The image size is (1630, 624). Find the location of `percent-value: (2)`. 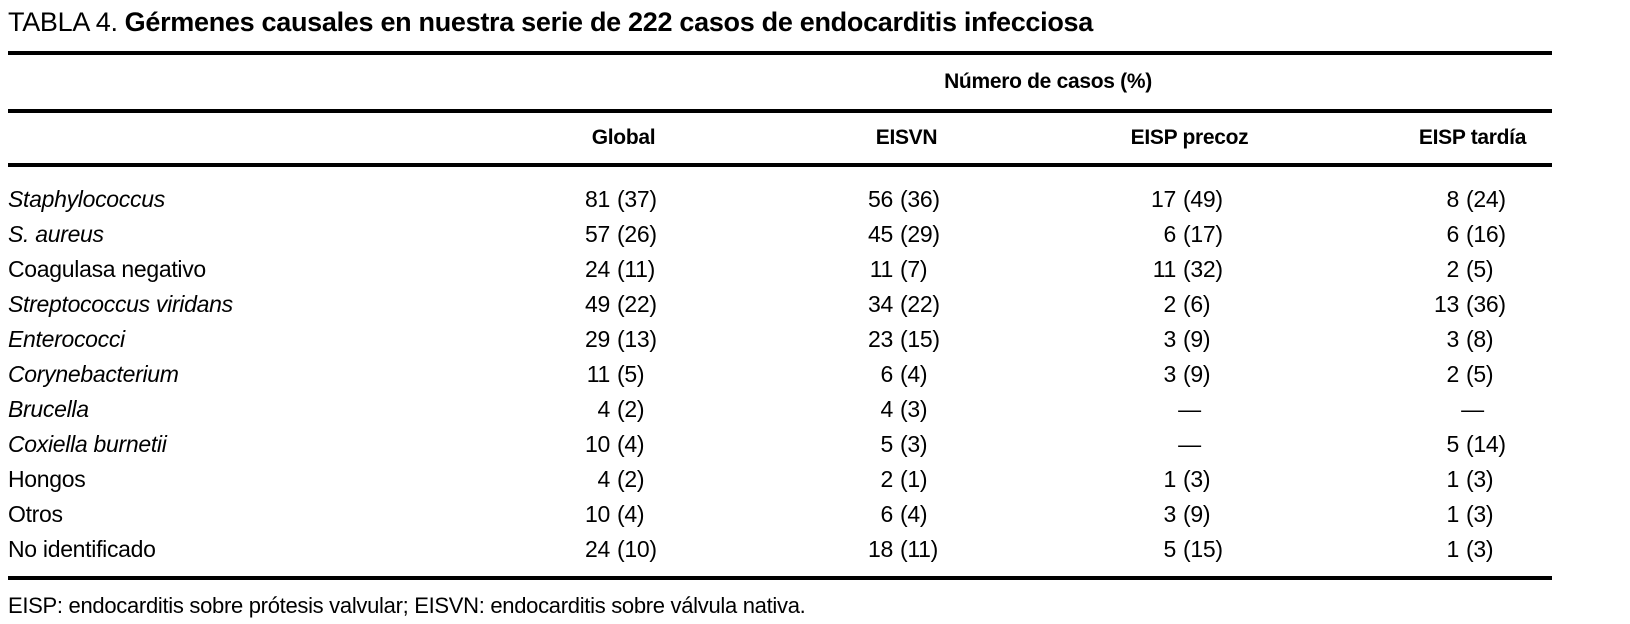

percent-value: (2) is located at coordinates (631, 409).